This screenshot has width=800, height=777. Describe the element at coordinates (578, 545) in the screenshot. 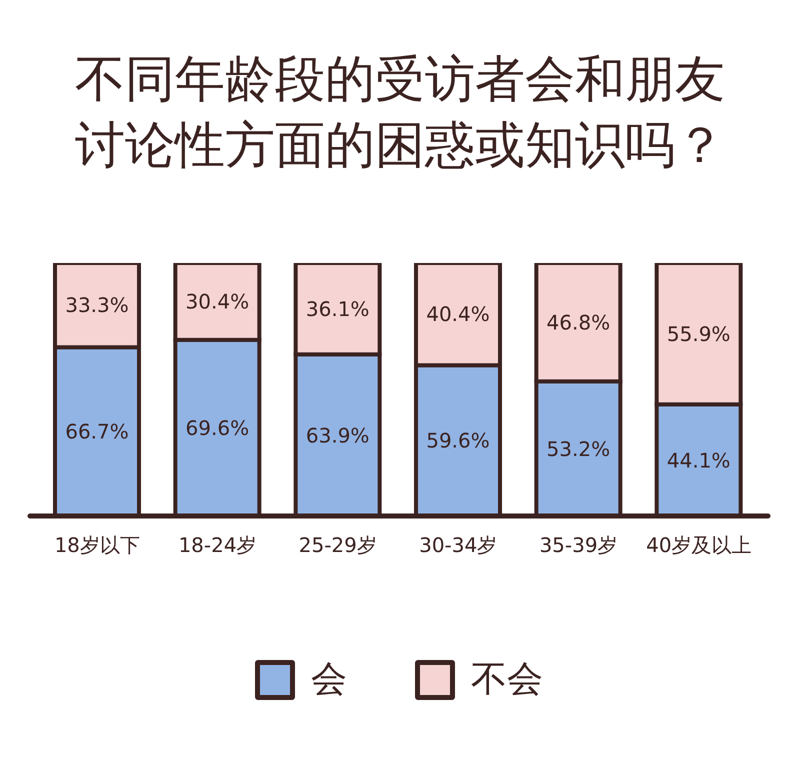

I see `x-tick-label: 35-39岁` at that location.